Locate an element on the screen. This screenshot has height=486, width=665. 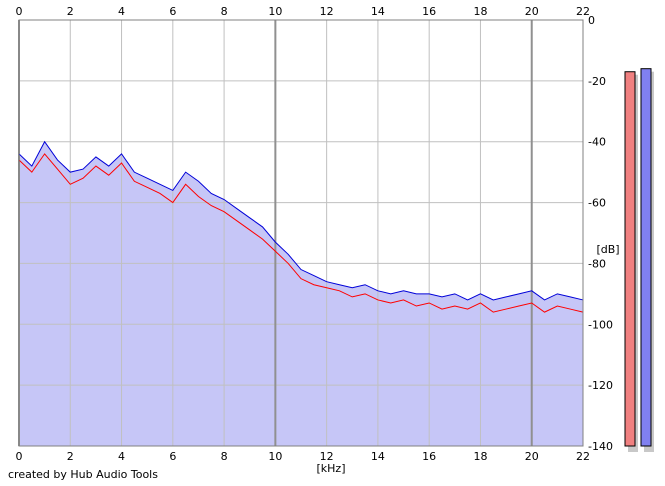
x-tick-label-top: 0 is located at coordinates (19, 11).